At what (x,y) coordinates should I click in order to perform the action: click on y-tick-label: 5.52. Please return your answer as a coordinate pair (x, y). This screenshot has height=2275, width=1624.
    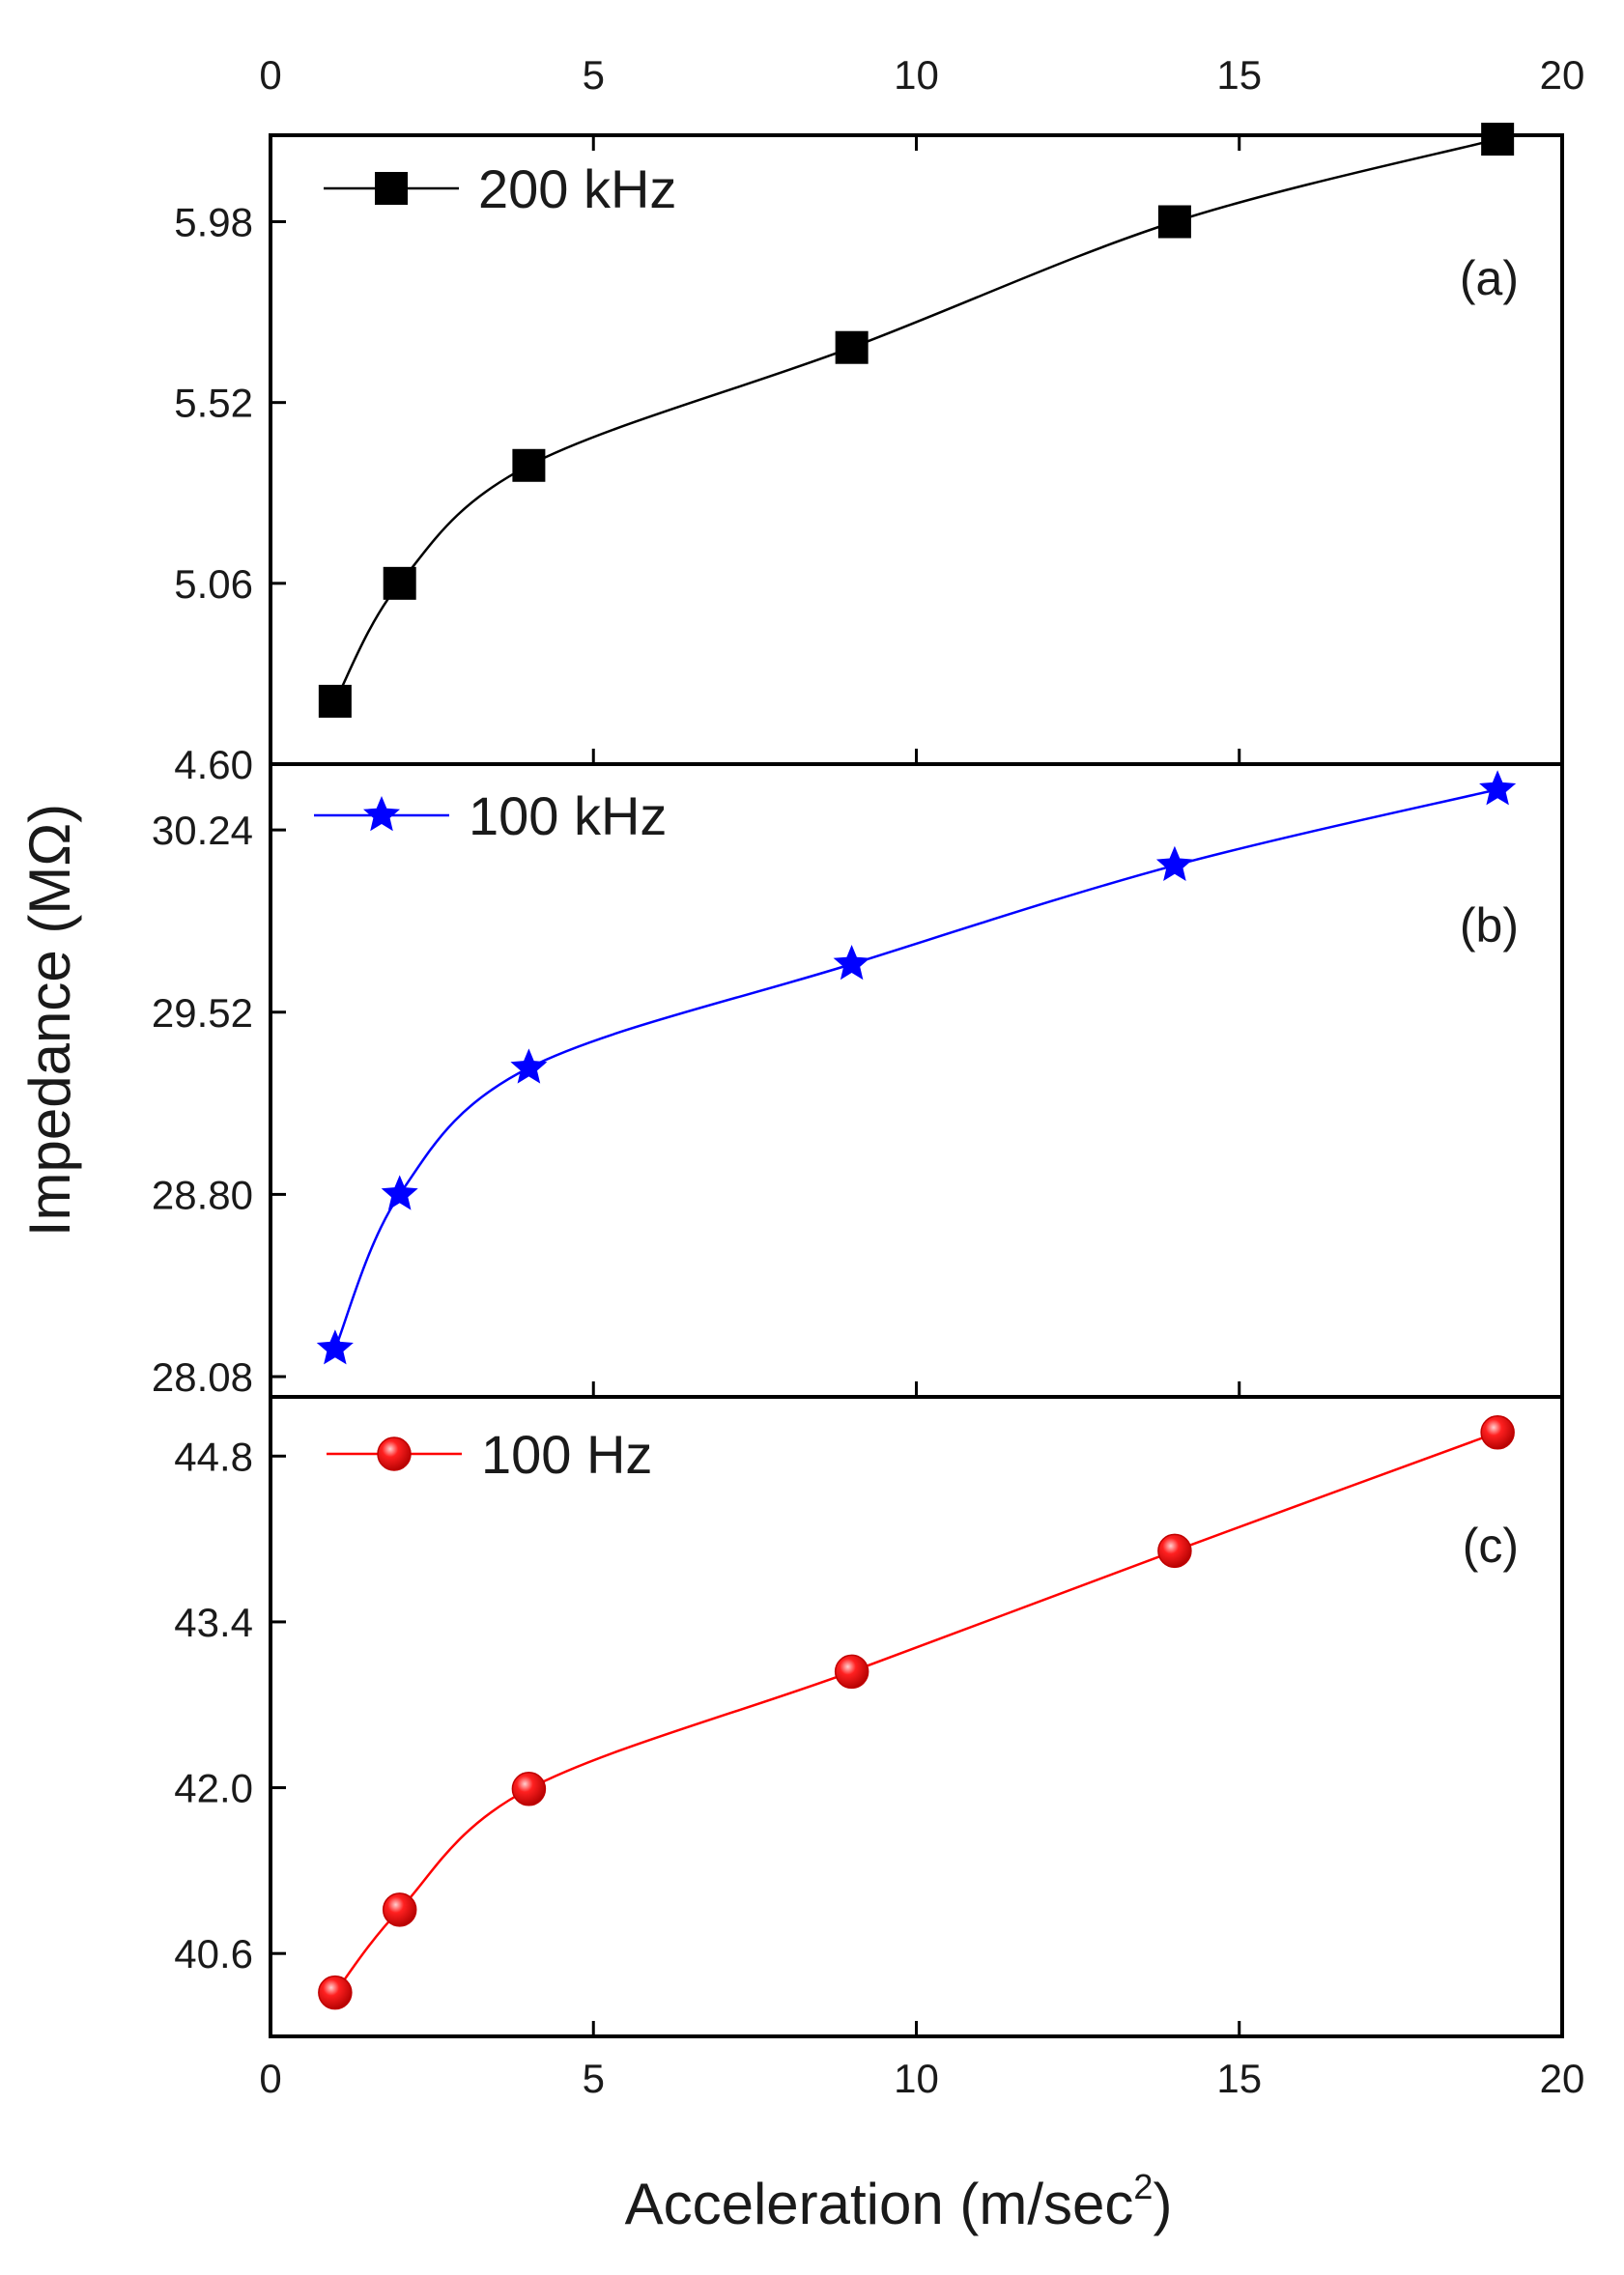
    Looking at the image, I should click on (213, 404).